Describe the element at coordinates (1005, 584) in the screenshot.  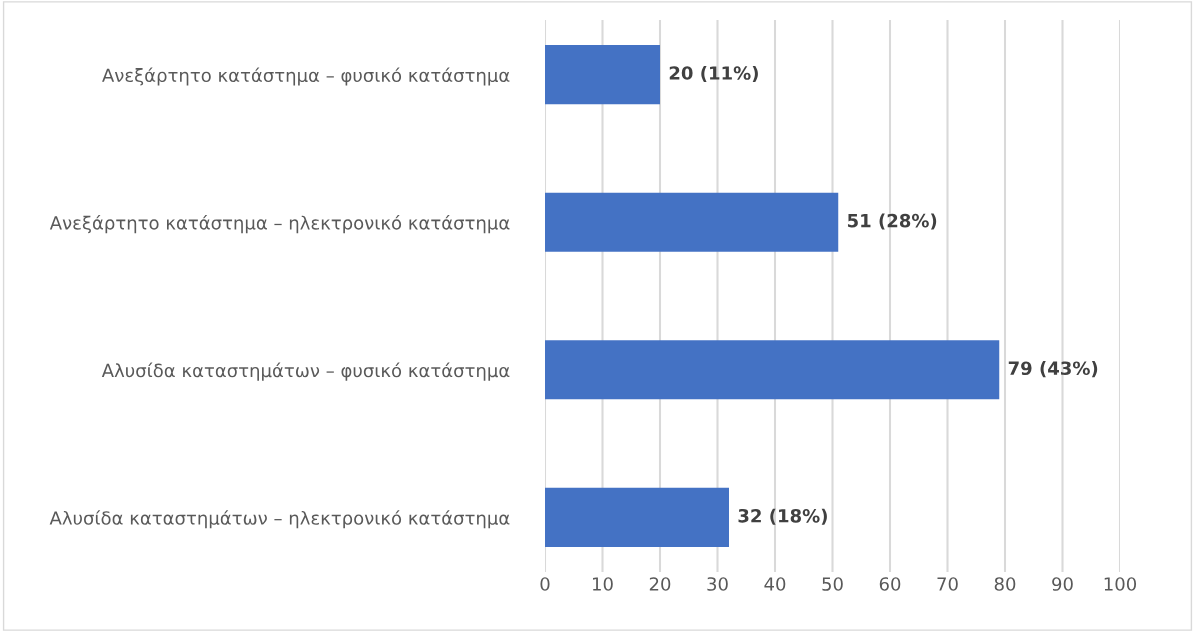
I see `x-tick-label: 80` at that location.